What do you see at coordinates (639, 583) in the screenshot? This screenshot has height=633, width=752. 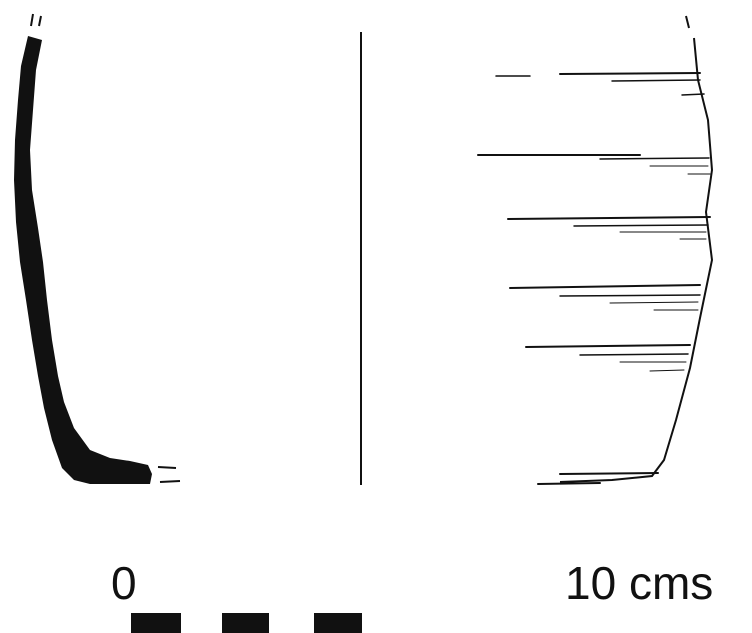 I see `scale-end-label: 10 cms` at bounding box center [639, 583].